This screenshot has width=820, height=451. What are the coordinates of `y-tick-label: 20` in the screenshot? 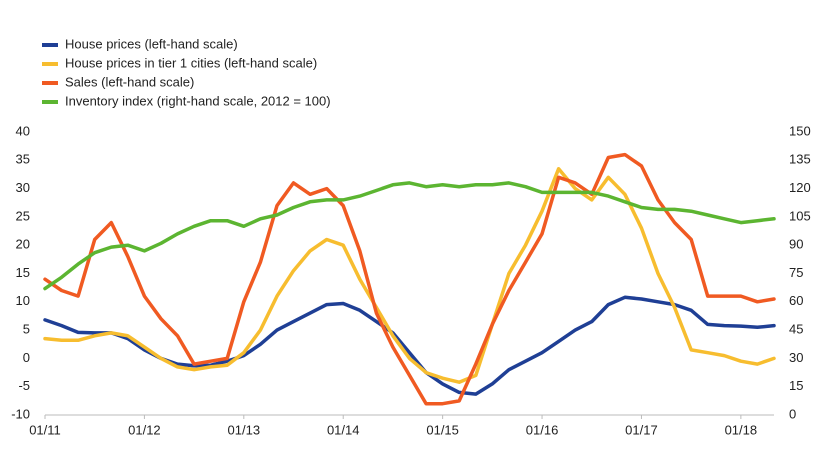 It's located at (23, 244).